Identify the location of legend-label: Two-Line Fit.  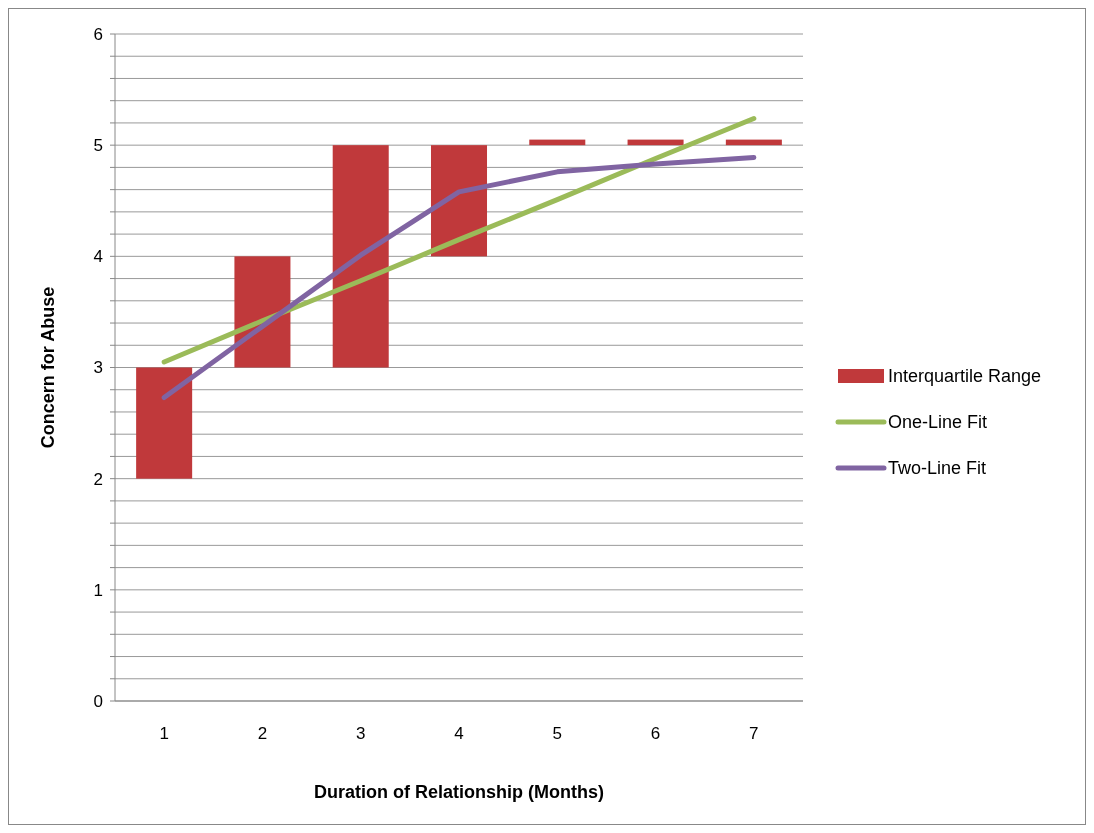
(937, 468).